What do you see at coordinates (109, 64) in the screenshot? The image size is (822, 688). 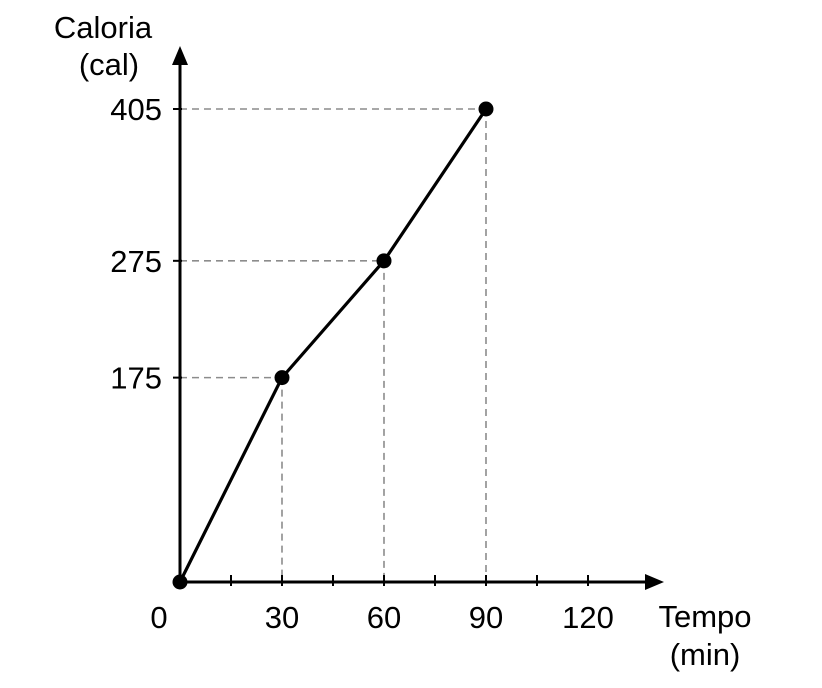 I see `y-axis-title-line2: (cal)` at bounding box center [109, 64].